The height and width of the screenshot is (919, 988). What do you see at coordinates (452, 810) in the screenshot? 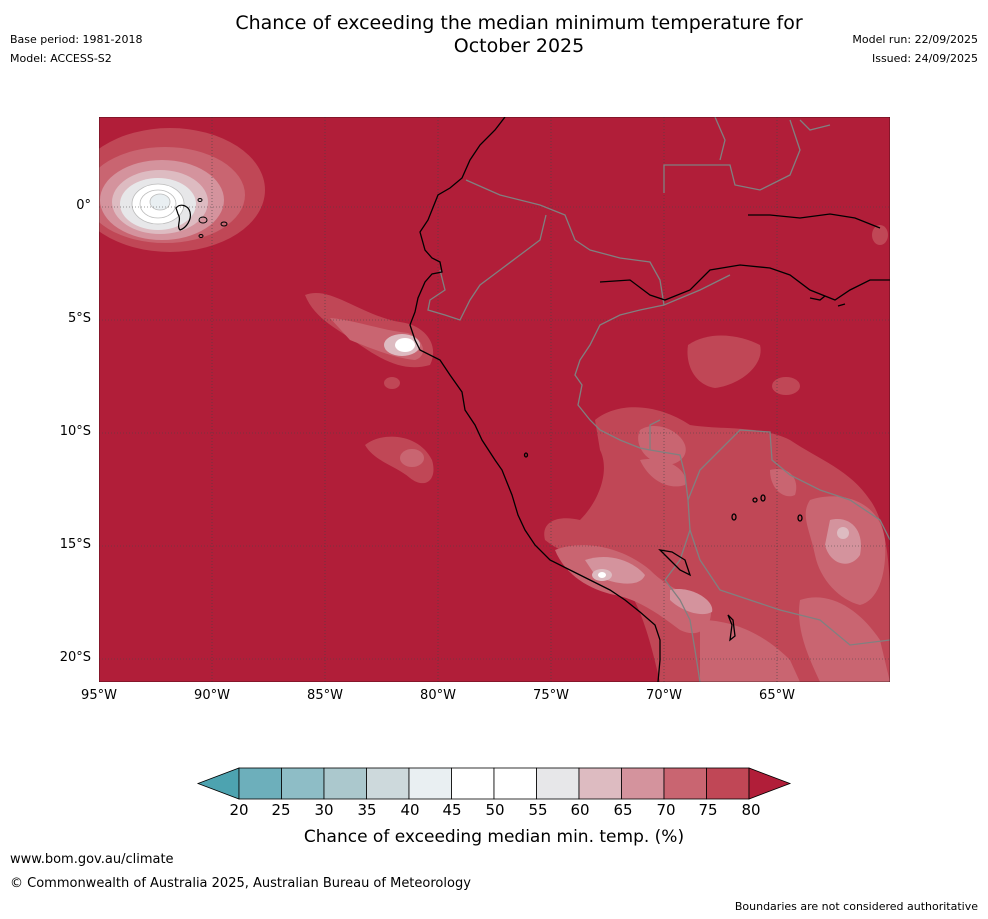
I see `cb-tick-45: 45` at bounding box center [452, 810].